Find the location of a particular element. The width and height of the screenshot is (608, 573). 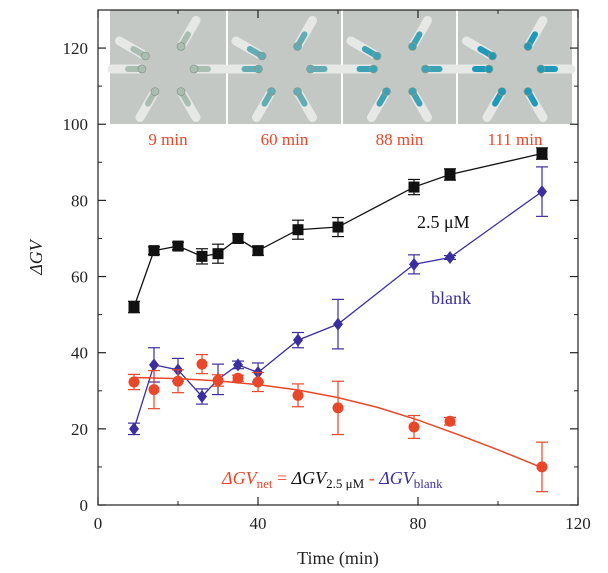

x-axis-title: Time (min) is located at coordinates (338, 558).